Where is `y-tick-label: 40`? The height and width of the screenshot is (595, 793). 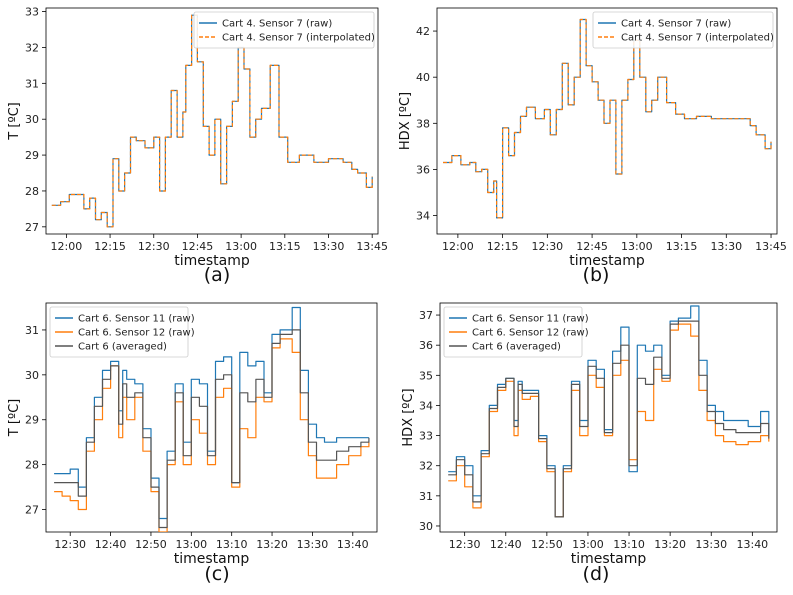
y-tick-label: 40 is located at coordinates (423, 77).